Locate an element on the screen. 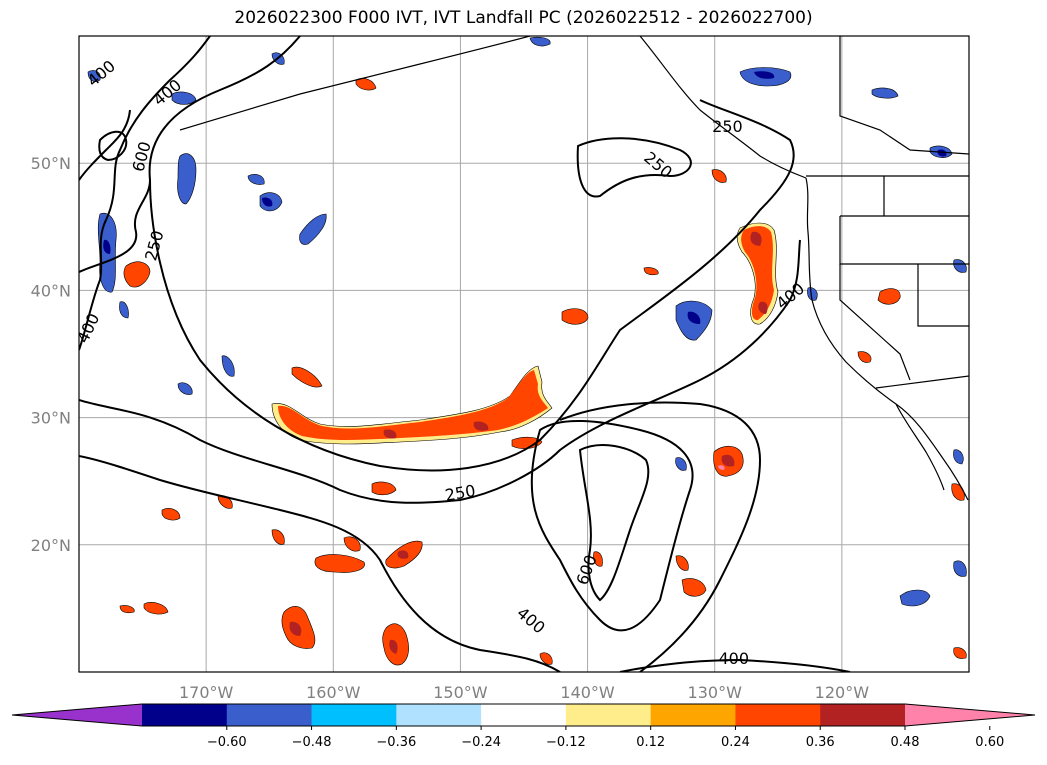 This screenshot has width=1047, height=765. colorbar-extend-low is located at coordinates (77, 715).